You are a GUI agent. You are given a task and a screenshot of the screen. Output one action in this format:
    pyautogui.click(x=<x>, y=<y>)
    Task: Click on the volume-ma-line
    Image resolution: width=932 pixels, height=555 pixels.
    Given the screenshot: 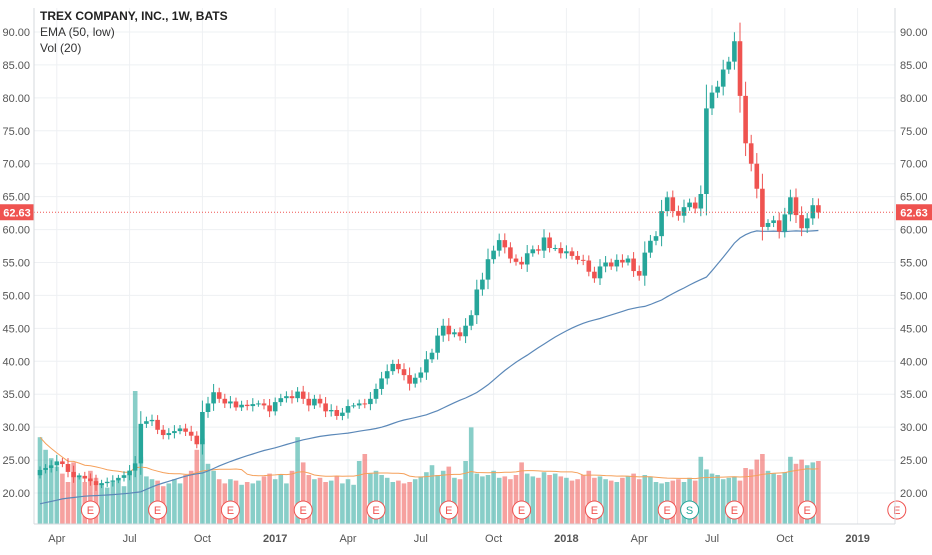 What is the action you would take?
    pyautogui.click(x=429, y=458)
    